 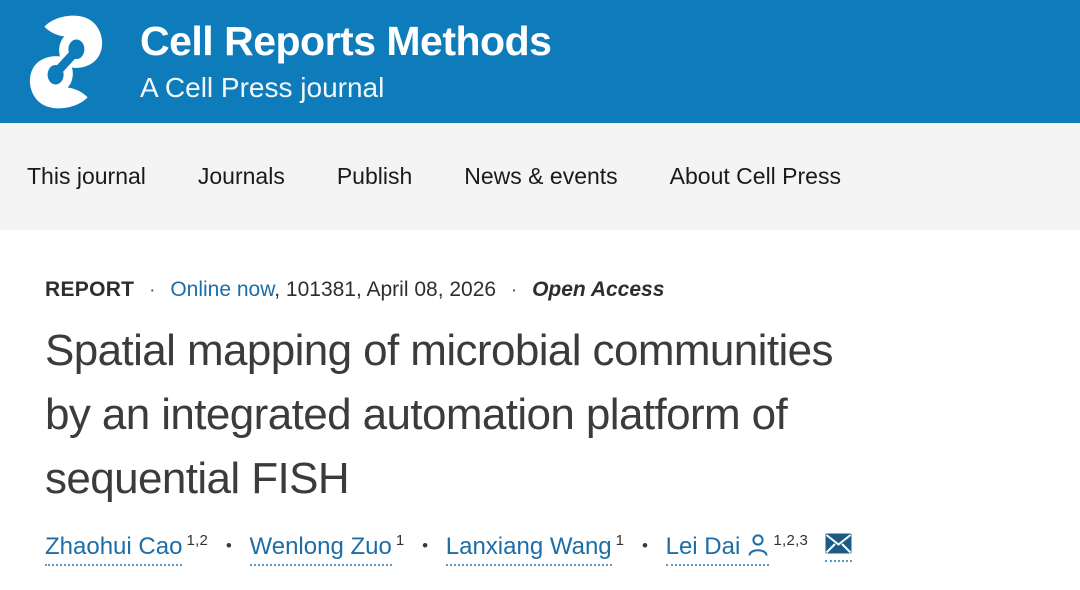 I want to click on journal-subtitle: A Cell Press journal, so click(x=262, y=87).